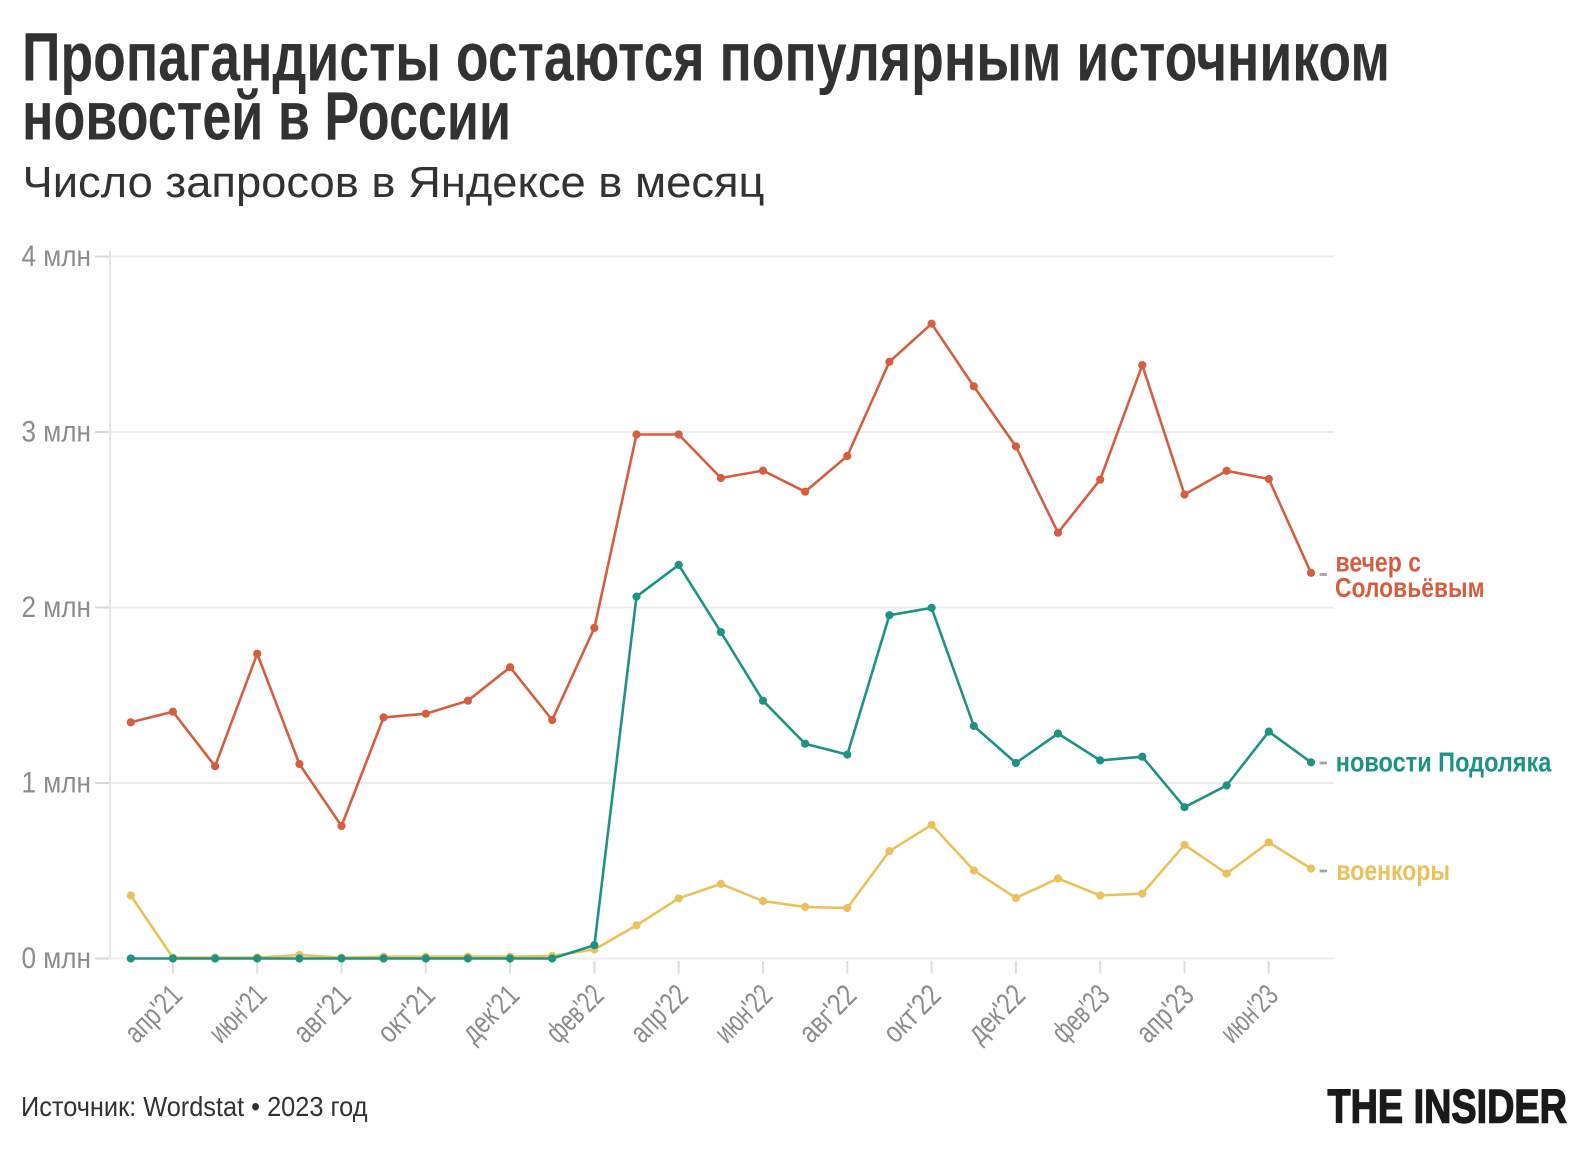 The image size is (1592, 1150). What do you see at coordinates (194, 1106) in the screenshot?
I see `svg-text: Источник: Wordstat • 2023 год` at bounding box center [194, 1106].